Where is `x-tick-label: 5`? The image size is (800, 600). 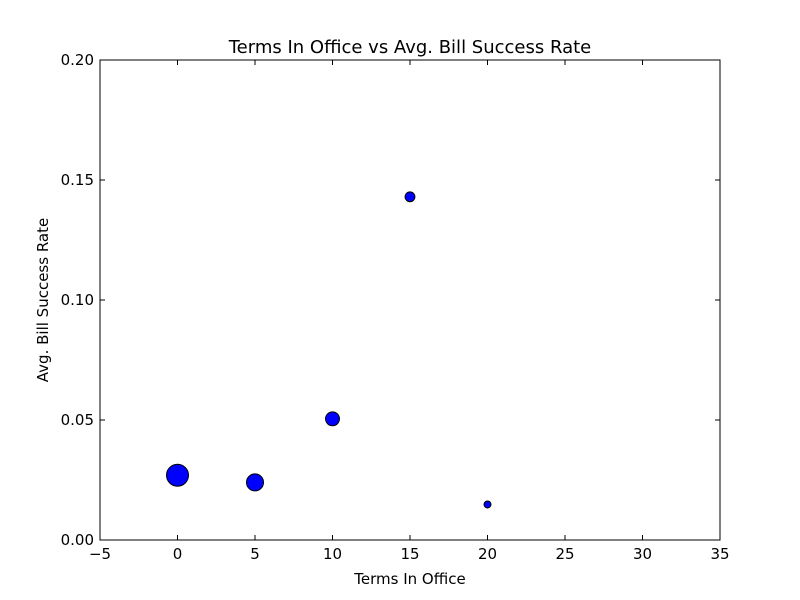
x-tick-label: 5 is located at coordinates (255, 554).